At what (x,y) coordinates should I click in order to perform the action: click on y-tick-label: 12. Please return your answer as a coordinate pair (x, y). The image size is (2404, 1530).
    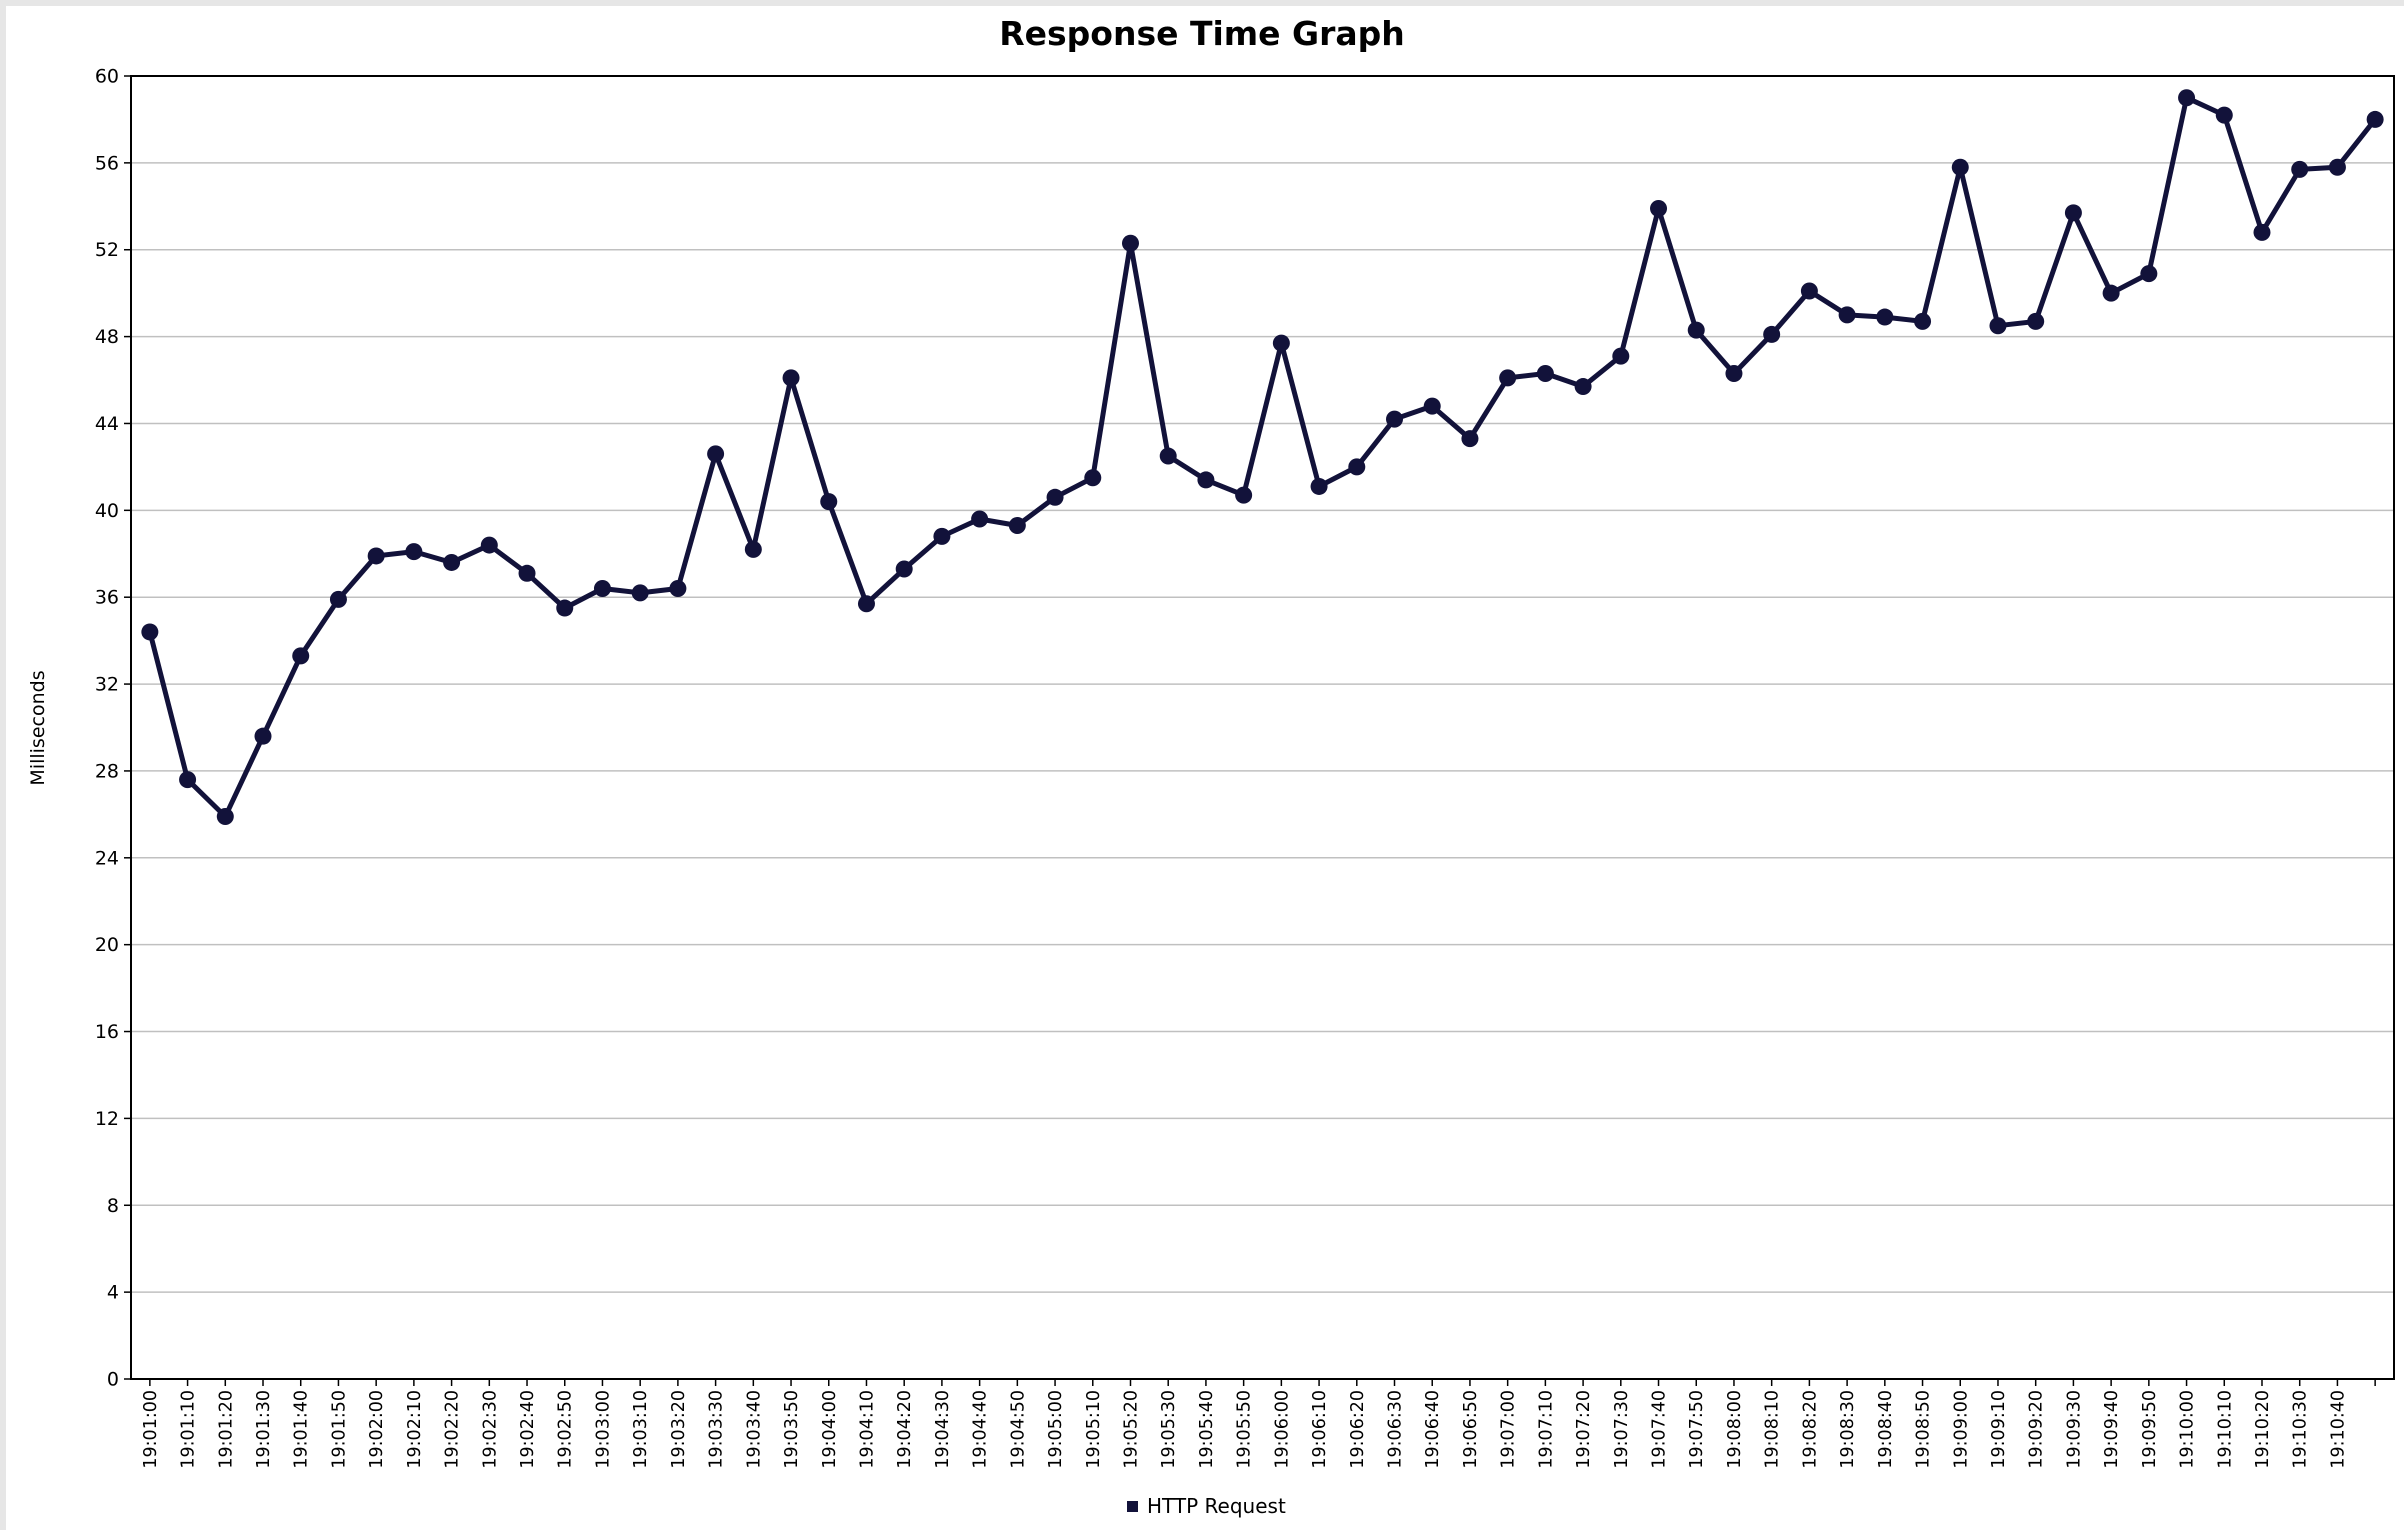
    Looking at the image, I should click on (107, 1119).